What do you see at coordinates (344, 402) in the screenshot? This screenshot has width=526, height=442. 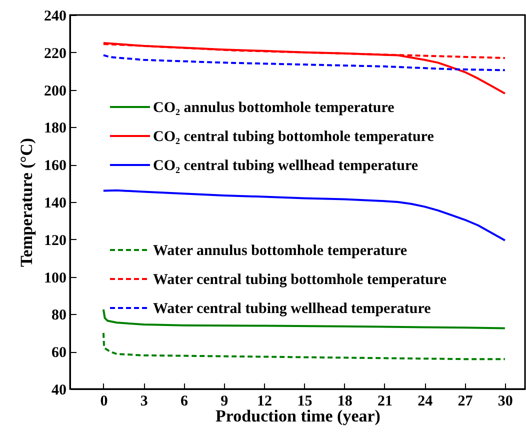 I see `x-tick-label: 18` at bounding box center [344, 402].